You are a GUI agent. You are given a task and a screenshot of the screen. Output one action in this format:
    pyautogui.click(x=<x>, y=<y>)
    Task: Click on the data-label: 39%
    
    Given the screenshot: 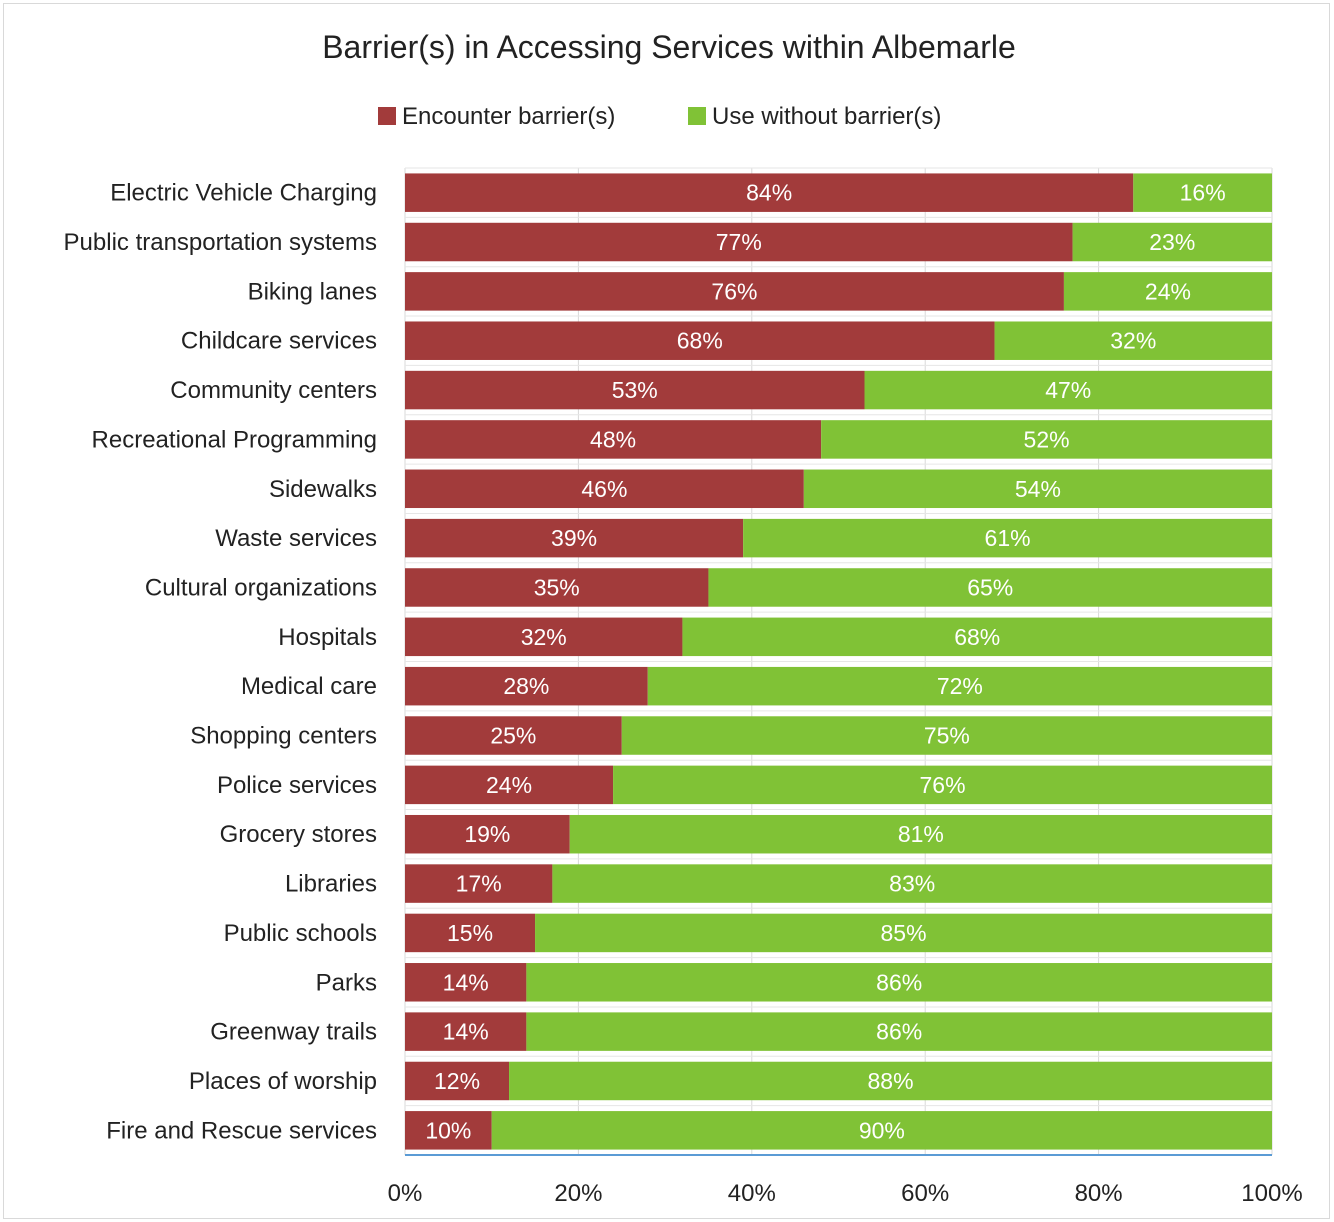 What is the action you would take?
    pyautogui.click(x=574, y=538)
    